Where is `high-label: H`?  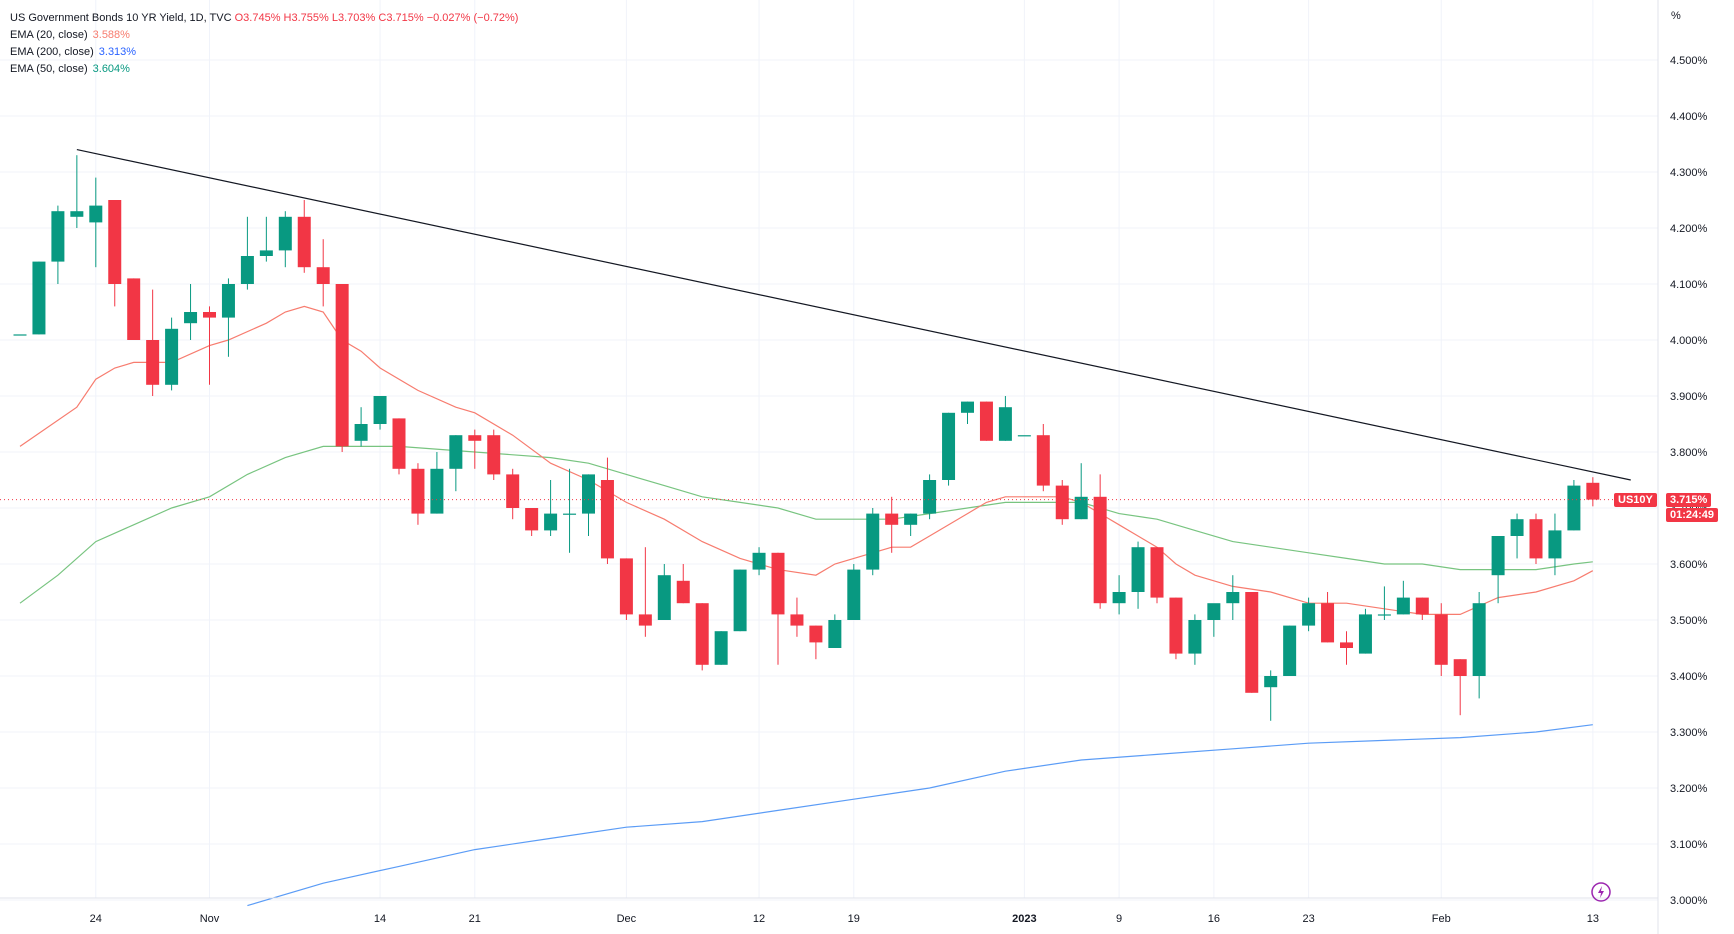 high-label: H is located at coordinates (287, 18).